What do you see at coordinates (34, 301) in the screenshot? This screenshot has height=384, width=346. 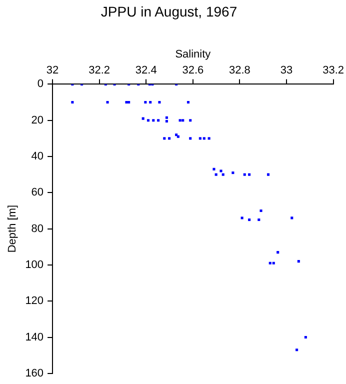 I see `y-tick-label: 120` at bounding box center [34, 301].